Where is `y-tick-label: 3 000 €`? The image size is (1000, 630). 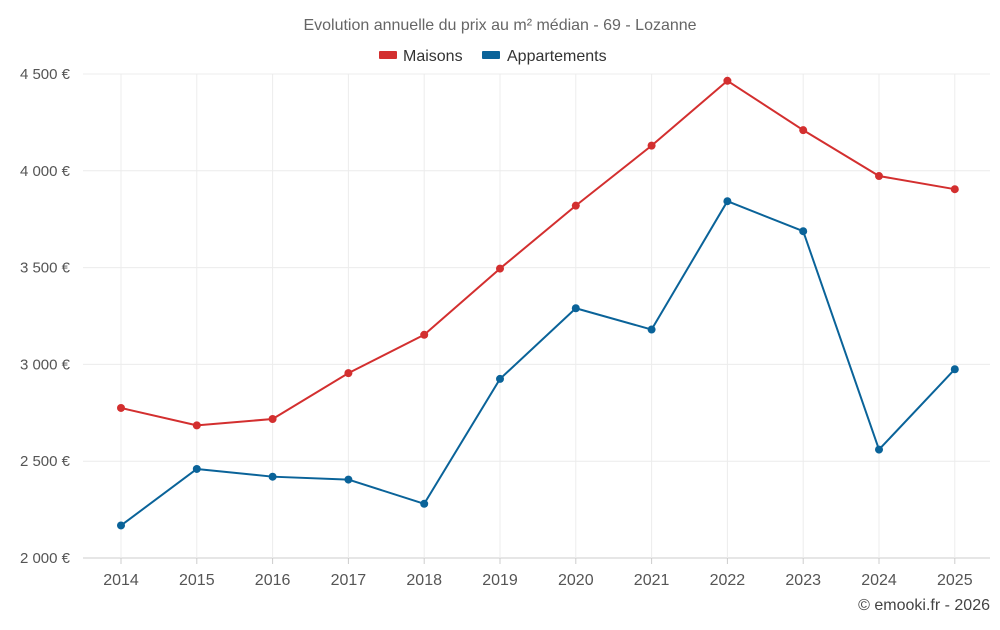 y-tick-label: 3 000 € is located at coordinates (45, 364).